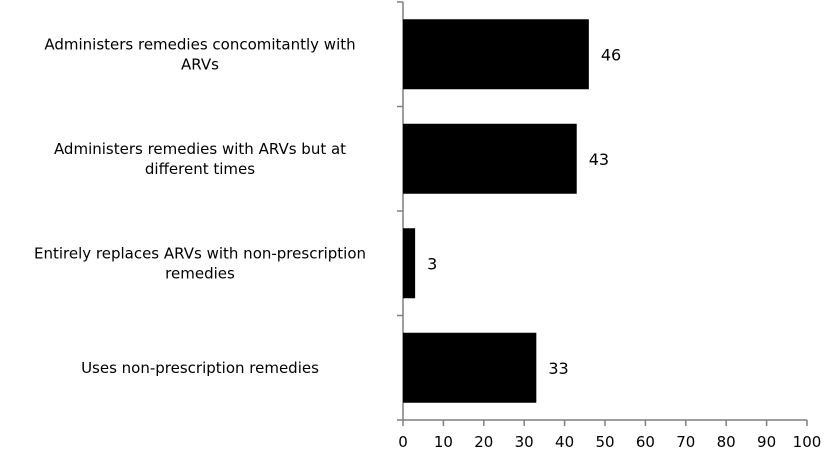 The image size is (827, 457). What do you see at coordinates (685, 442) in the screenshot?
I see `x-tick-label: 70` at bounding box center [685, 442].